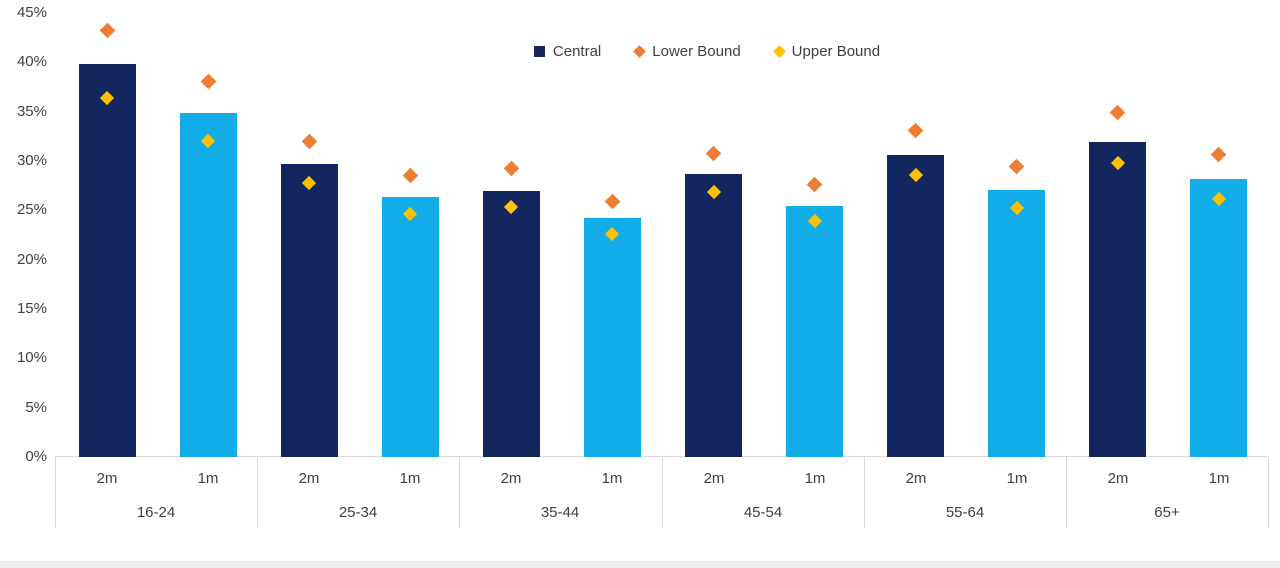 The height and width of the screenshot is (568, 1280). Describe the element at coordinates (511, 168) in the screenshot. I see `marker-lower-bound-35-44-2m` at that location.